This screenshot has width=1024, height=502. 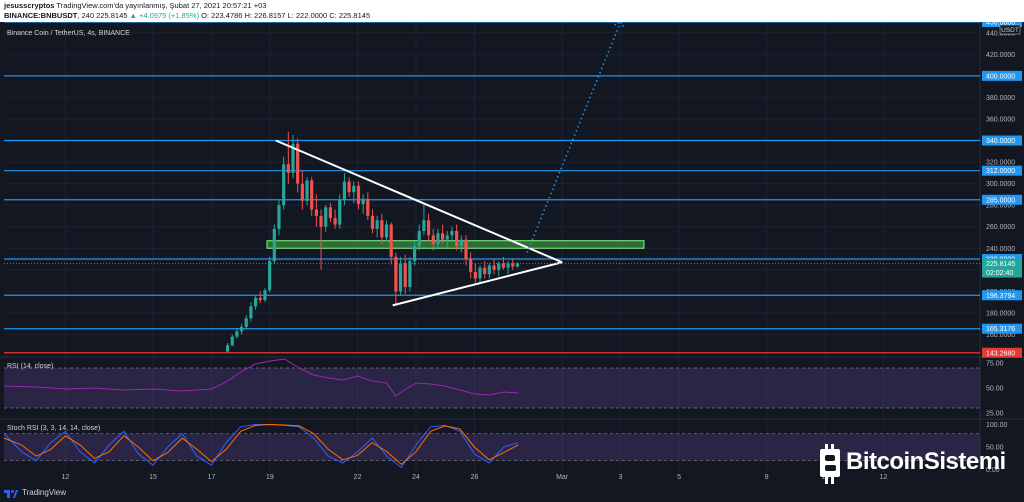 What do you see at coordinates (492, 447) in the screenshot?
I see `stoch-rsi-band-fill` at bounding box center [492, 447].